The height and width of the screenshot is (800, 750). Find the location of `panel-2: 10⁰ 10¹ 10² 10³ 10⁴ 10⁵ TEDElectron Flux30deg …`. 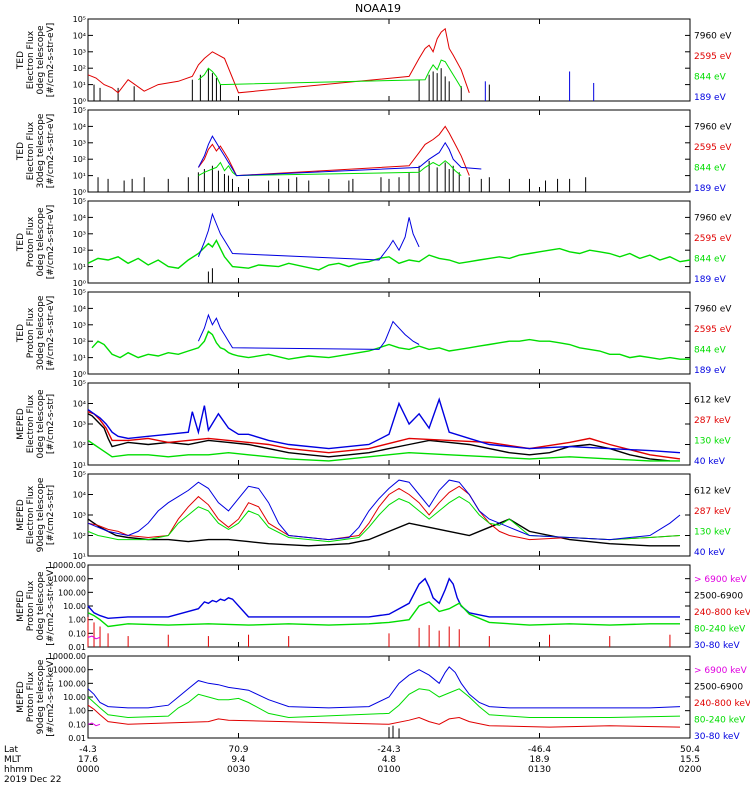

panel-2: 10⁰ 10¹ 10² 10³ 10⁴ 10⁵ TEDElectron Flux30deg … is located at coordinates (374, 151).